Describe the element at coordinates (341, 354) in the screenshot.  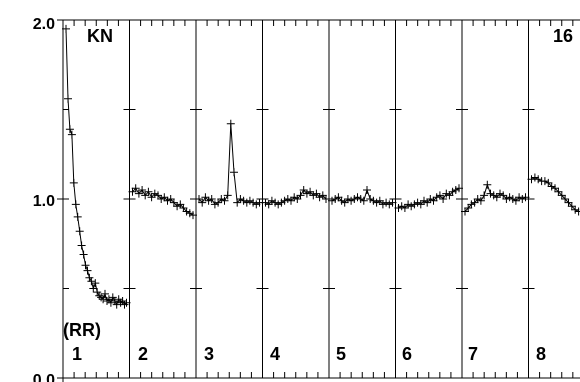
I see `panel-label-5: 5` at that location.